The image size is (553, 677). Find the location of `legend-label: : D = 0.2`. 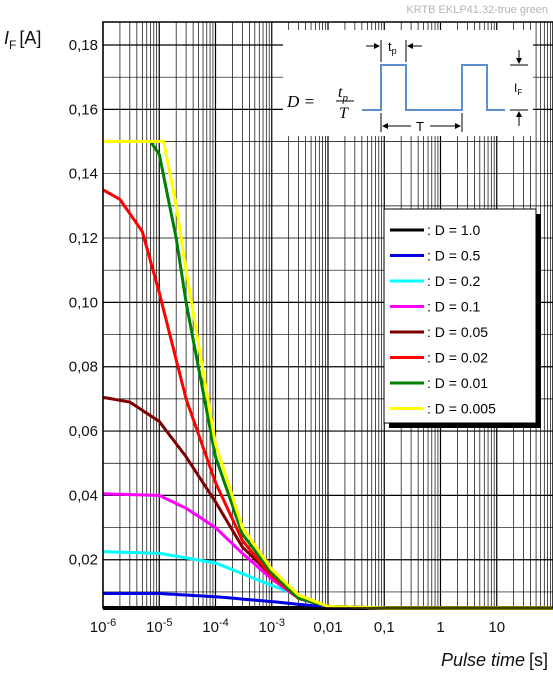

legend-label: : D = 0.2 is located at coordinates (454, 281).